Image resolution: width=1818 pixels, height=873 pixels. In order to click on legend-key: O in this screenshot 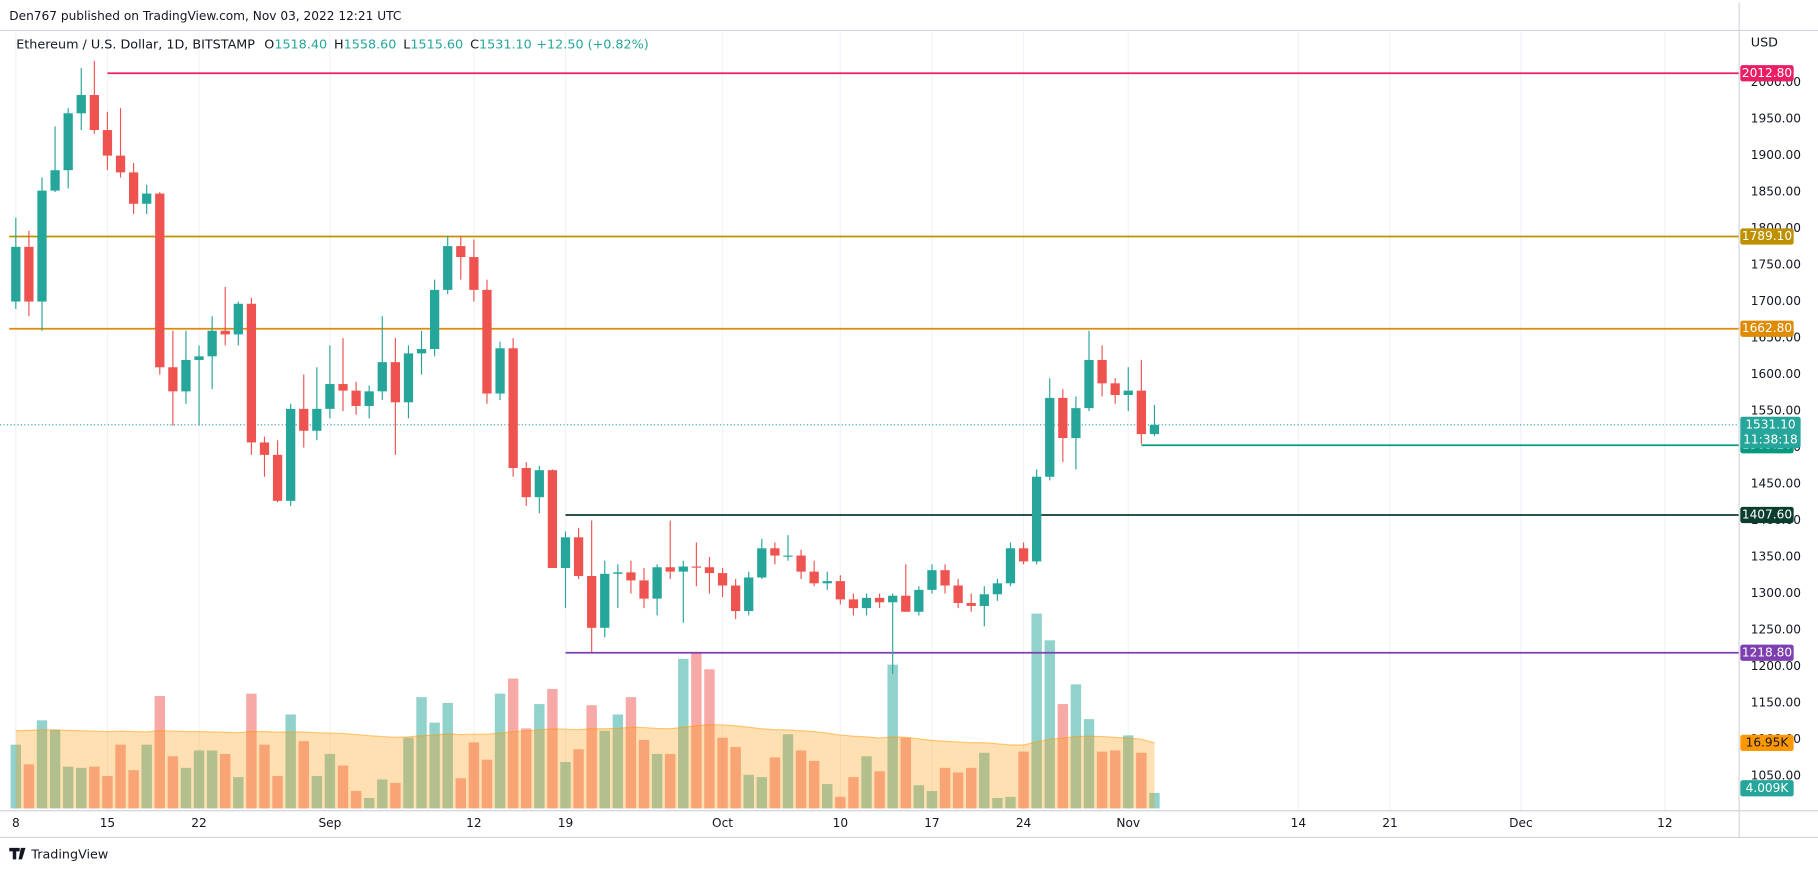, I will do `click(269, 44)`.